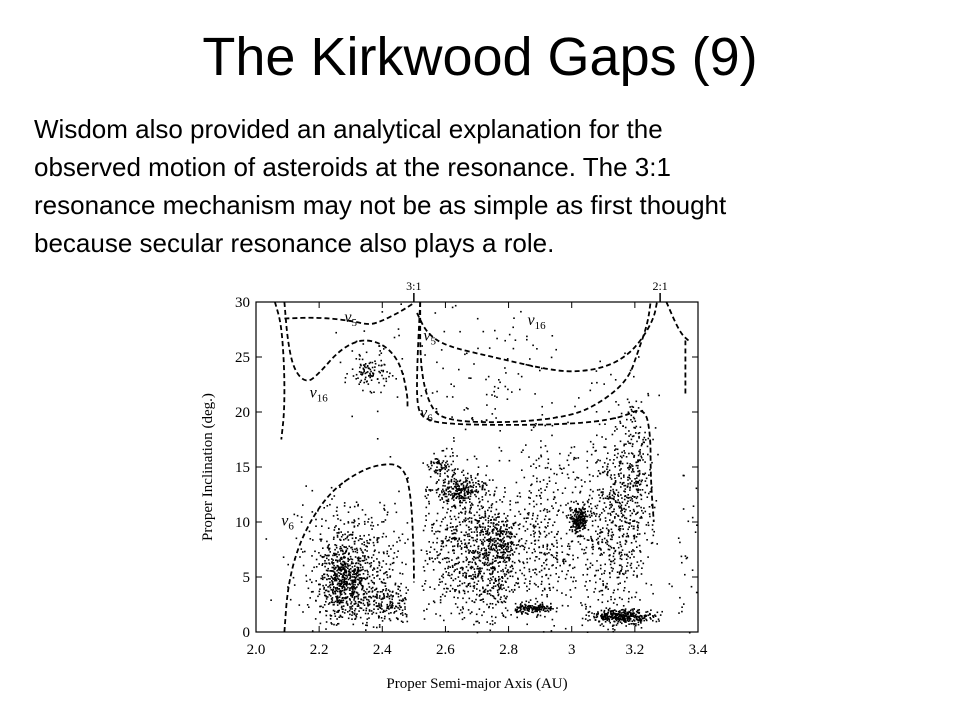 Image resolution: width=960 pixels, height=720 pixels. I want to click on y-tick-label: 15, so click(242, 468).